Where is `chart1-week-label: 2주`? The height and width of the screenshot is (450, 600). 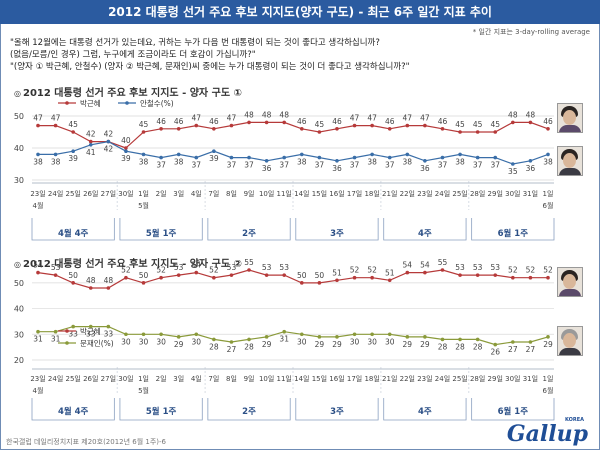 chart1-week-label: 2주 is located at coordinates (249, 234).